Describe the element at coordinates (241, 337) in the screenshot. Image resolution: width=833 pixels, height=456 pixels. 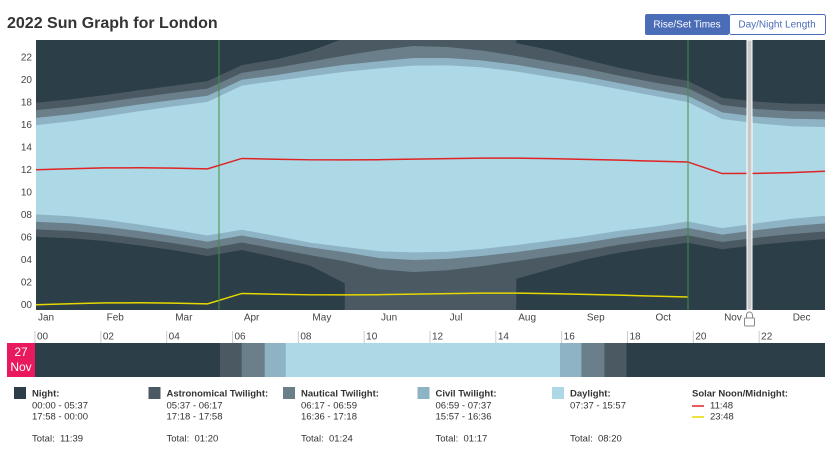
I see `strip-tick-label: 06` at that location.